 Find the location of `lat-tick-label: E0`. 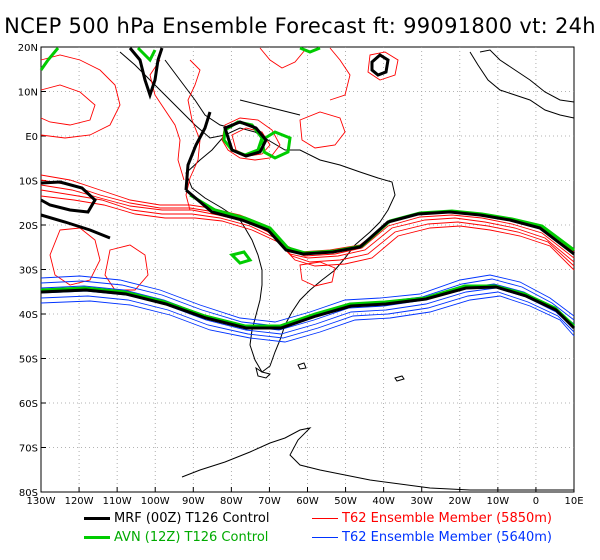

lat-tick-label: E0 is located at coordinates (31, 137).